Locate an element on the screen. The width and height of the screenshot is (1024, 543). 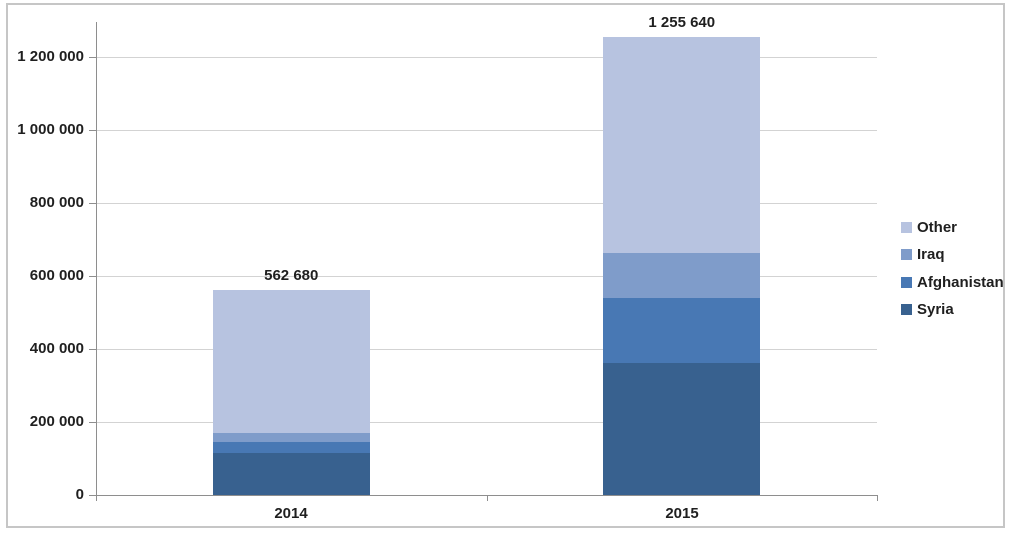
legend-label-afghanistan: Afghanistan is located at coordinates (960, 282).